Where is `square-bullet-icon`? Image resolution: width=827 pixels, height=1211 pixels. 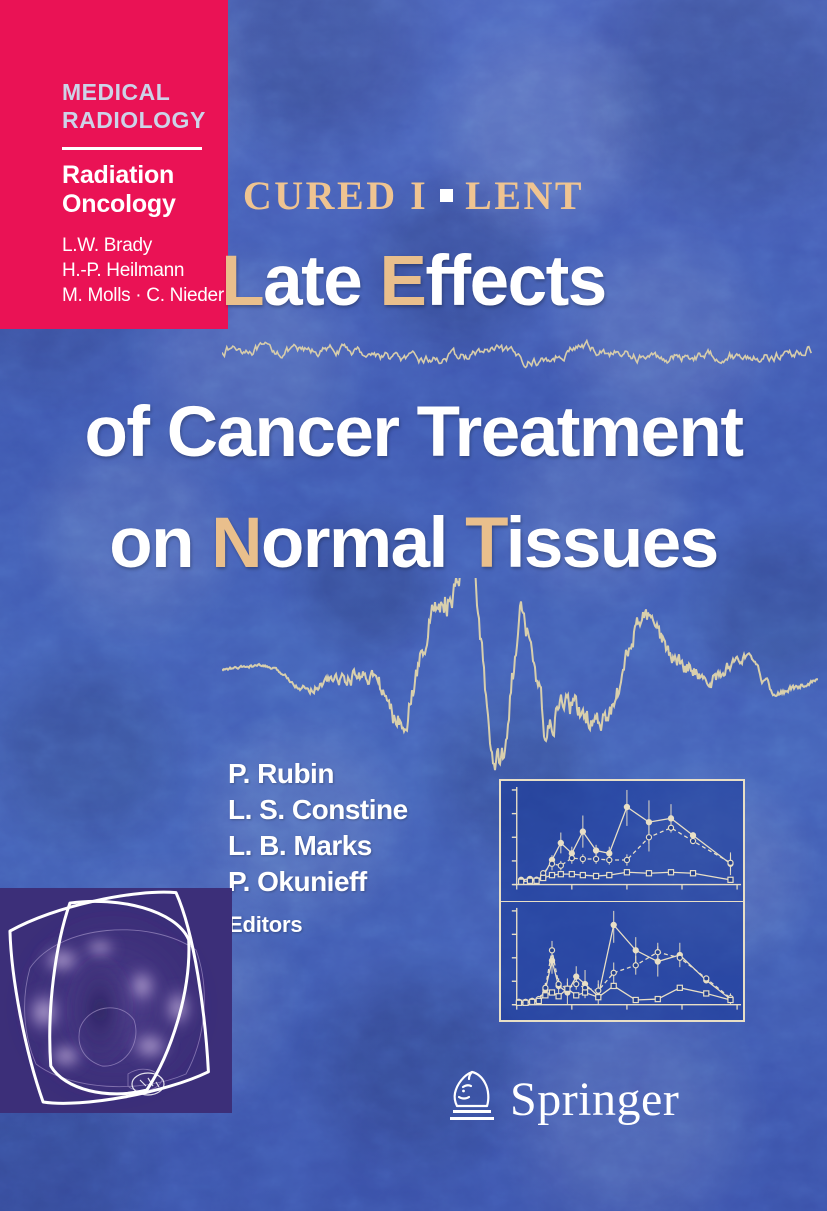
square-bullet-icon is located at coordinates (447, 195).